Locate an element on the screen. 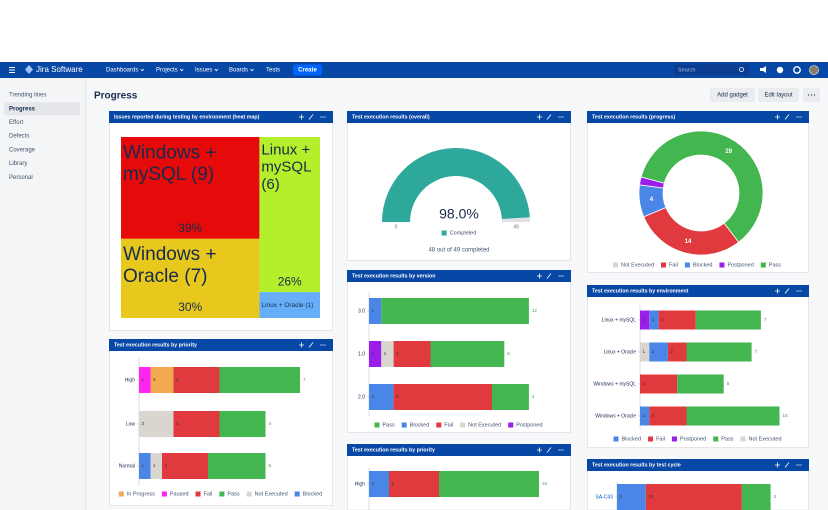  sidebar-item: Library is located at coordinates (18, 164).